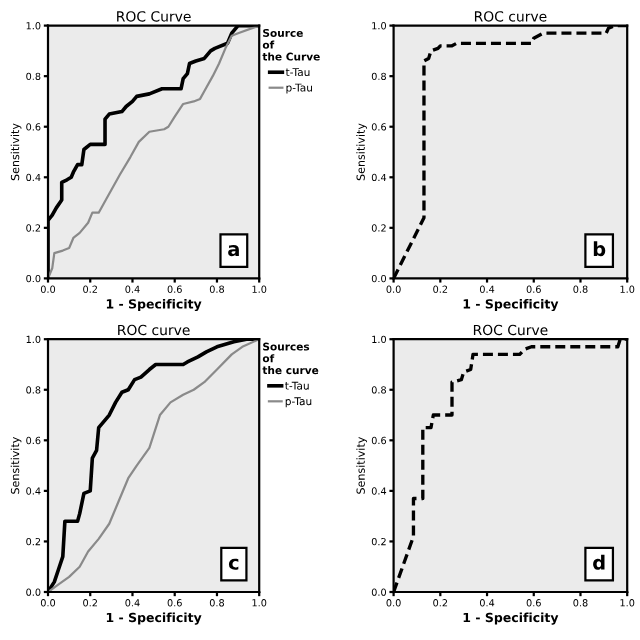 This screenshot has height=640, width=640. Describe the element at coordinates (599, 249) in the screenshot. I see `annotation: b` at that location.